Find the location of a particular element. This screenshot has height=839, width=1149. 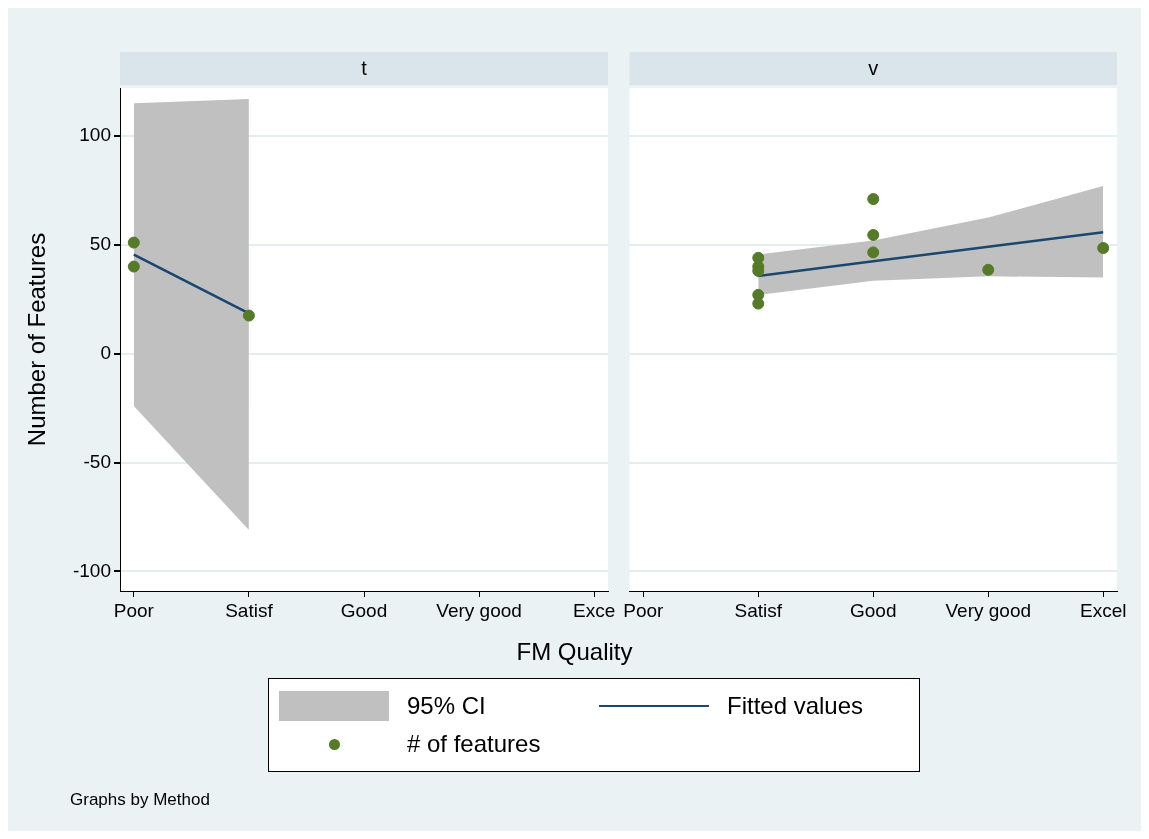

text: 95% CI is located at coordinates (446, 706).